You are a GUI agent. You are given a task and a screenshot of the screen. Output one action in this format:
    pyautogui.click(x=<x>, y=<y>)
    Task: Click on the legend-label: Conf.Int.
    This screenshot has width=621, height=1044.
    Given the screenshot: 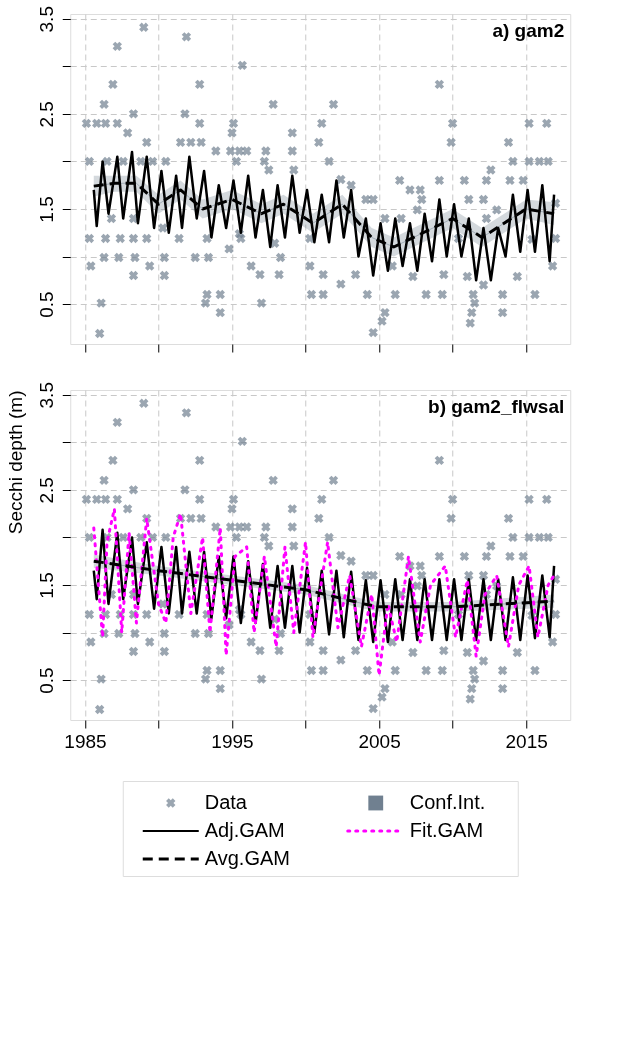 What is the action you would take?
    pyautogui.click(x=447, y=802)
    